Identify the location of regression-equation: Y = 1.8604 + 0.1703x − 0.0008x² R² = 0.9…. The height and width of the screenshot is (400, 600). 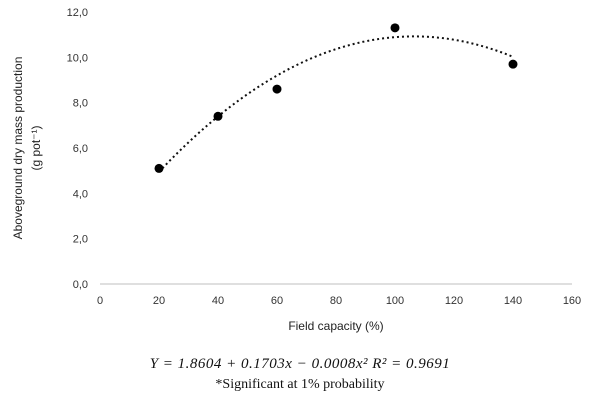
(300, 364).